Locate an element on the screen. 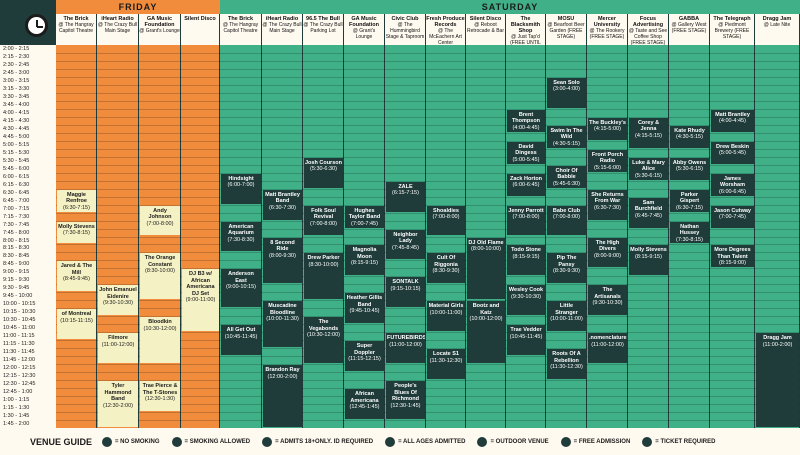 Image resolution: width=800 pixels, height=455 pixels. performance-block: The Buckley's (4:15-5:00) is located at coordinates (607, 128).